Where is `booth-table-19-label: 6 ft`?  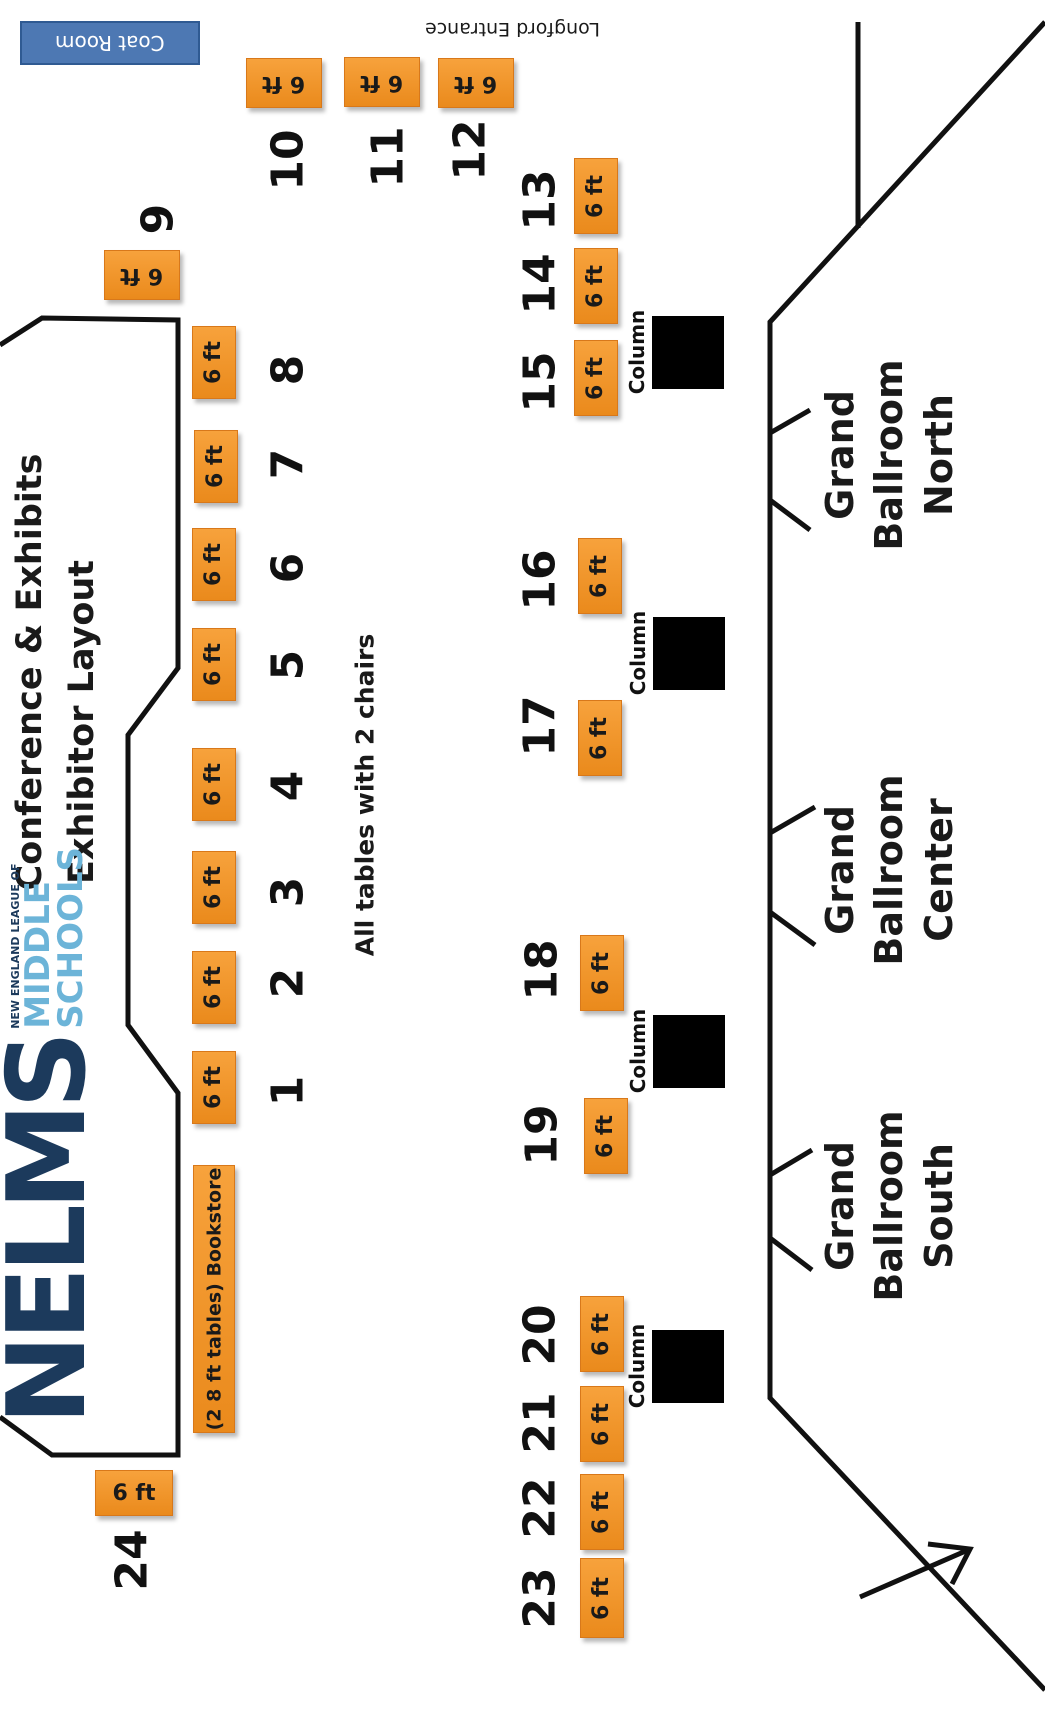 booth-table-19-label: 6 ft is located at coordinates (606, 1136).